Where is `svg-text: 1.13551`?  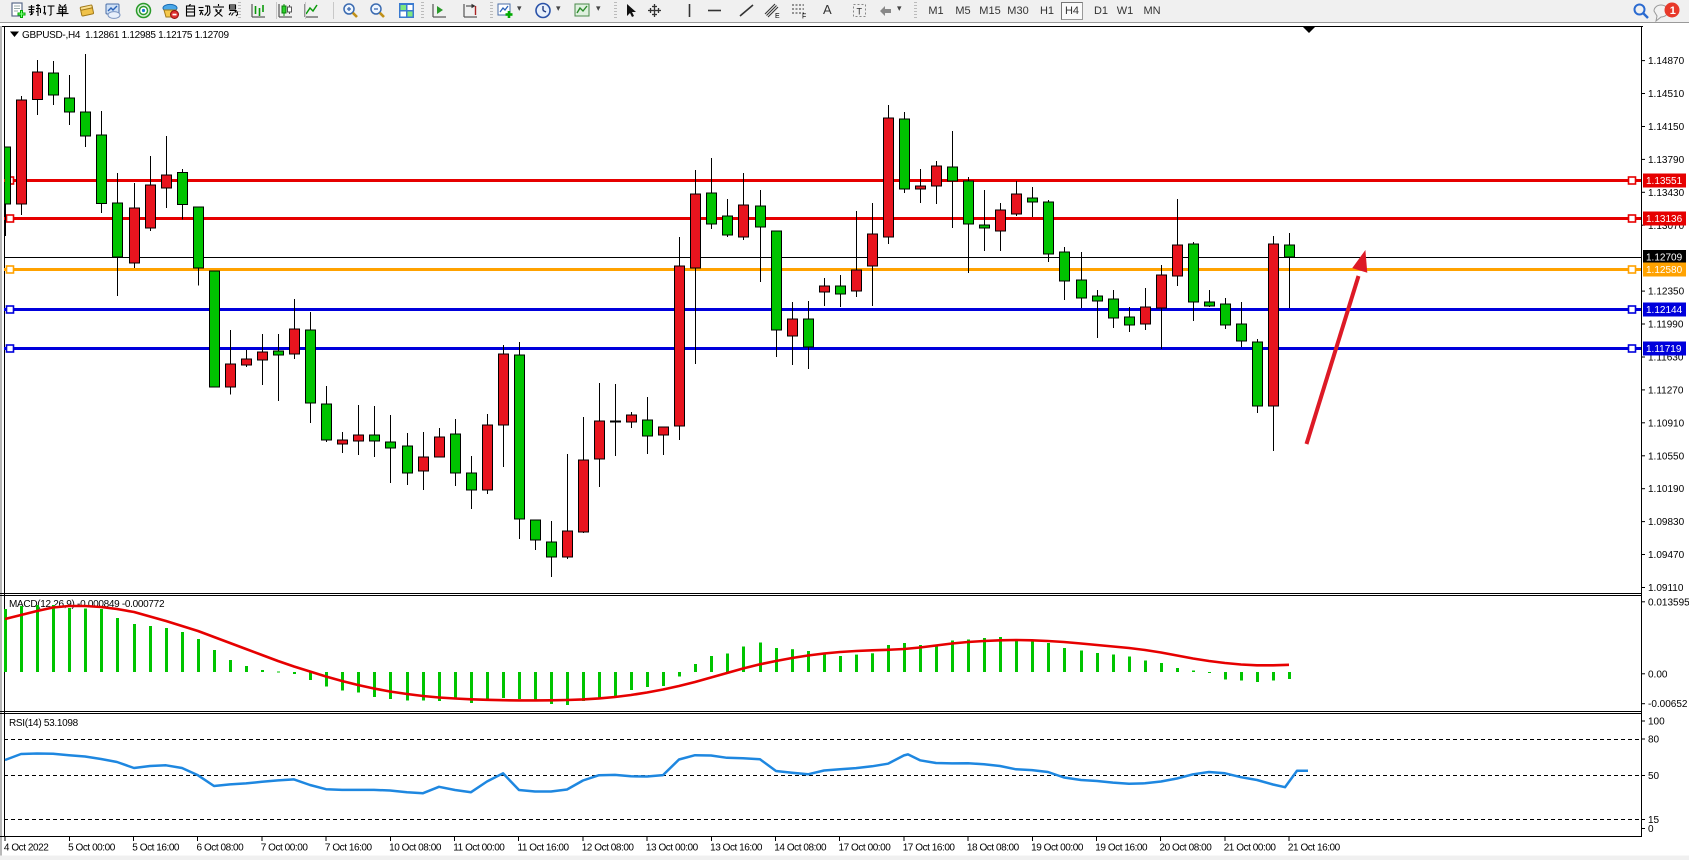
svg-text: 1.13551 is located at coordinates (1664, 181).